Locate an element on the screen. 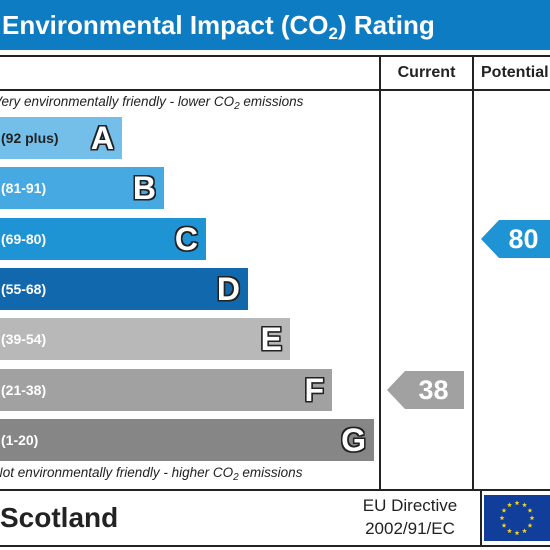 This screenshot has height=550, width=550. current-rating-pointer: 38 is located at coordinates (425, 390).